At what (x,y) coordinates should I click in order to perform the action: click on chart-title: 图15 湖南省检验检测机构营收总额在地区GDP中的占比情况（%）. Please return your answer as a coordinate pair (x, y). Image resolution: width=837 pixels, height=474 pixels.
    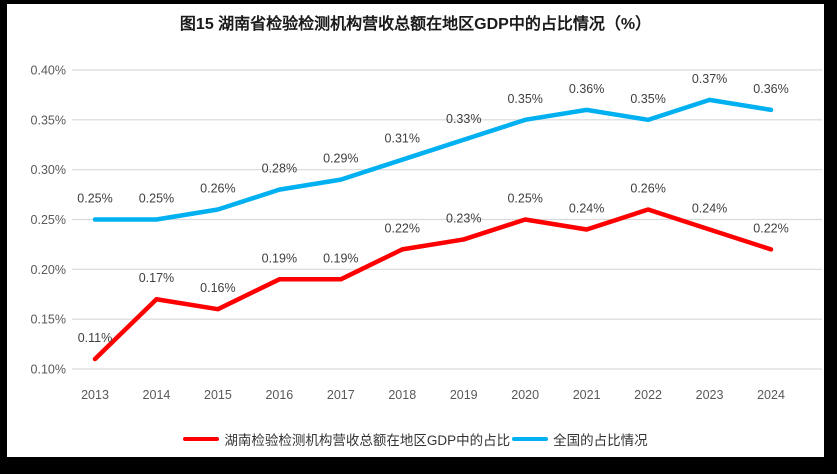
    Looking at the image, I should click on (415, 24).